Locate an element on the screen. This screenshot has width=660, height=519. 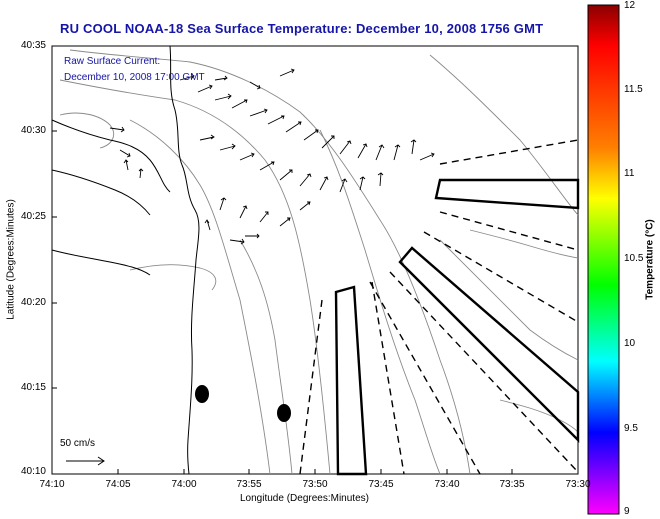
outline-south-box is located at coordinates (351, 380).